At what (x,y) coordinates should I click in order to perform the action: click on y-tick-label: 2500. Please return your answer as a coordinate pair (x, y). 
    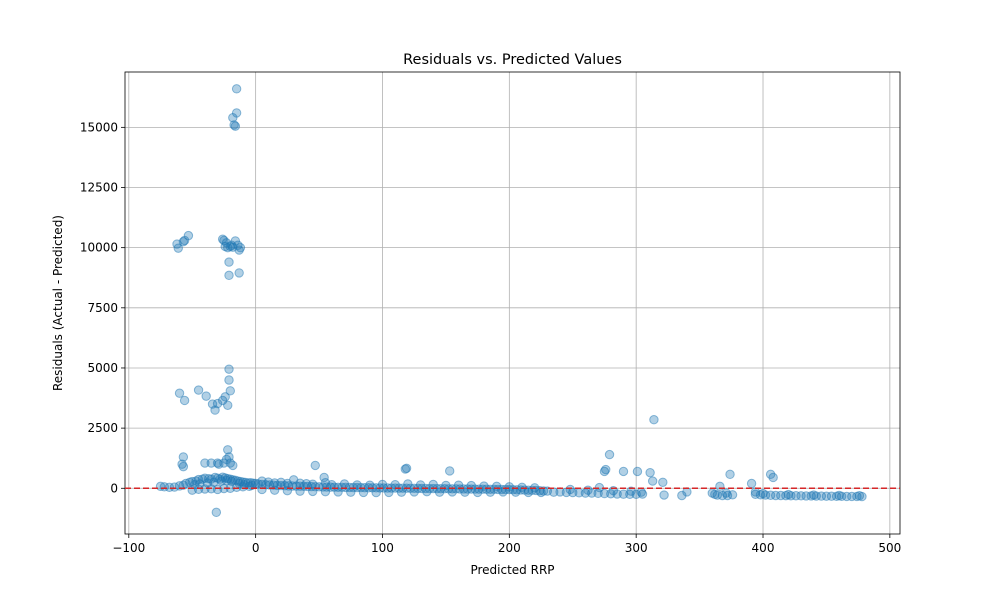
    Looking at the image, I should click on (102, 428).